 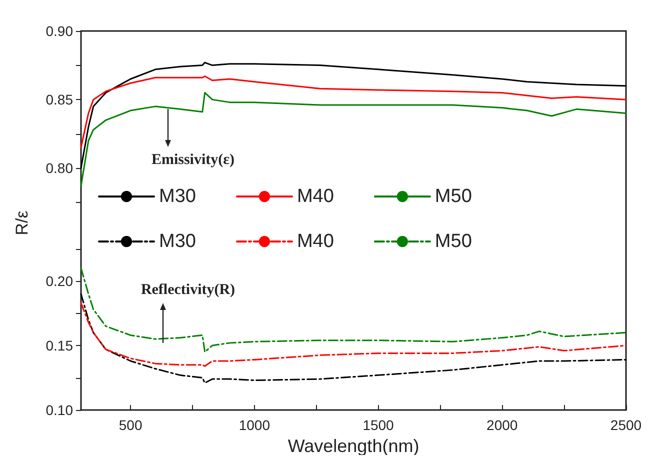 What do you see at coordinates (60, 100) in the screenshot?
I see `y-tick-label: 0.85` at bounding box center [60, 100].